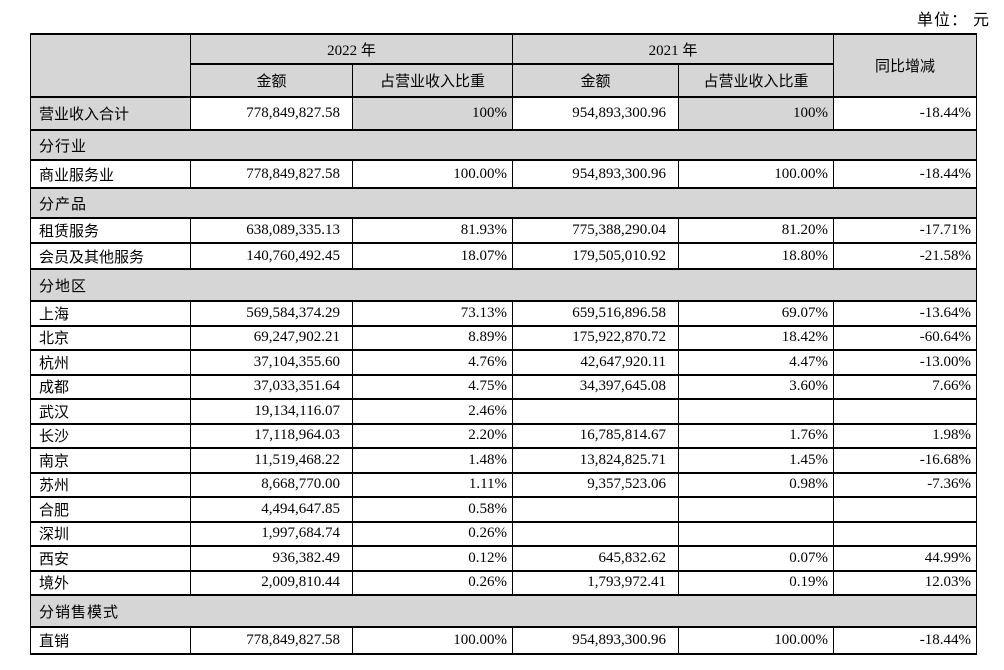  I want to click on ratio-2021: 1.76%, so click(756, 435).